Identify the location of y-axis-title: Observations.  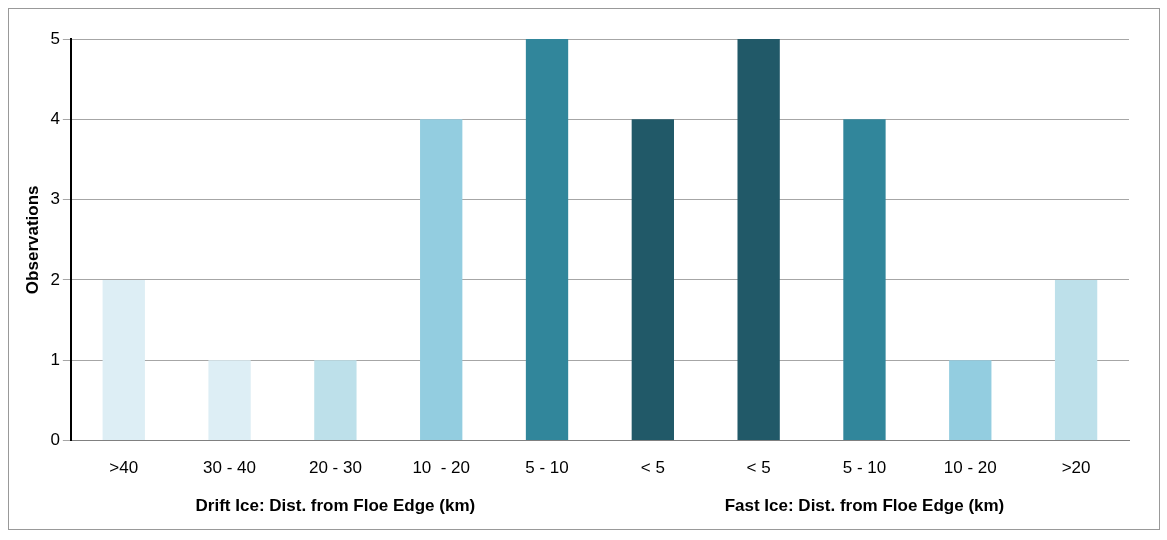
(32, 240).